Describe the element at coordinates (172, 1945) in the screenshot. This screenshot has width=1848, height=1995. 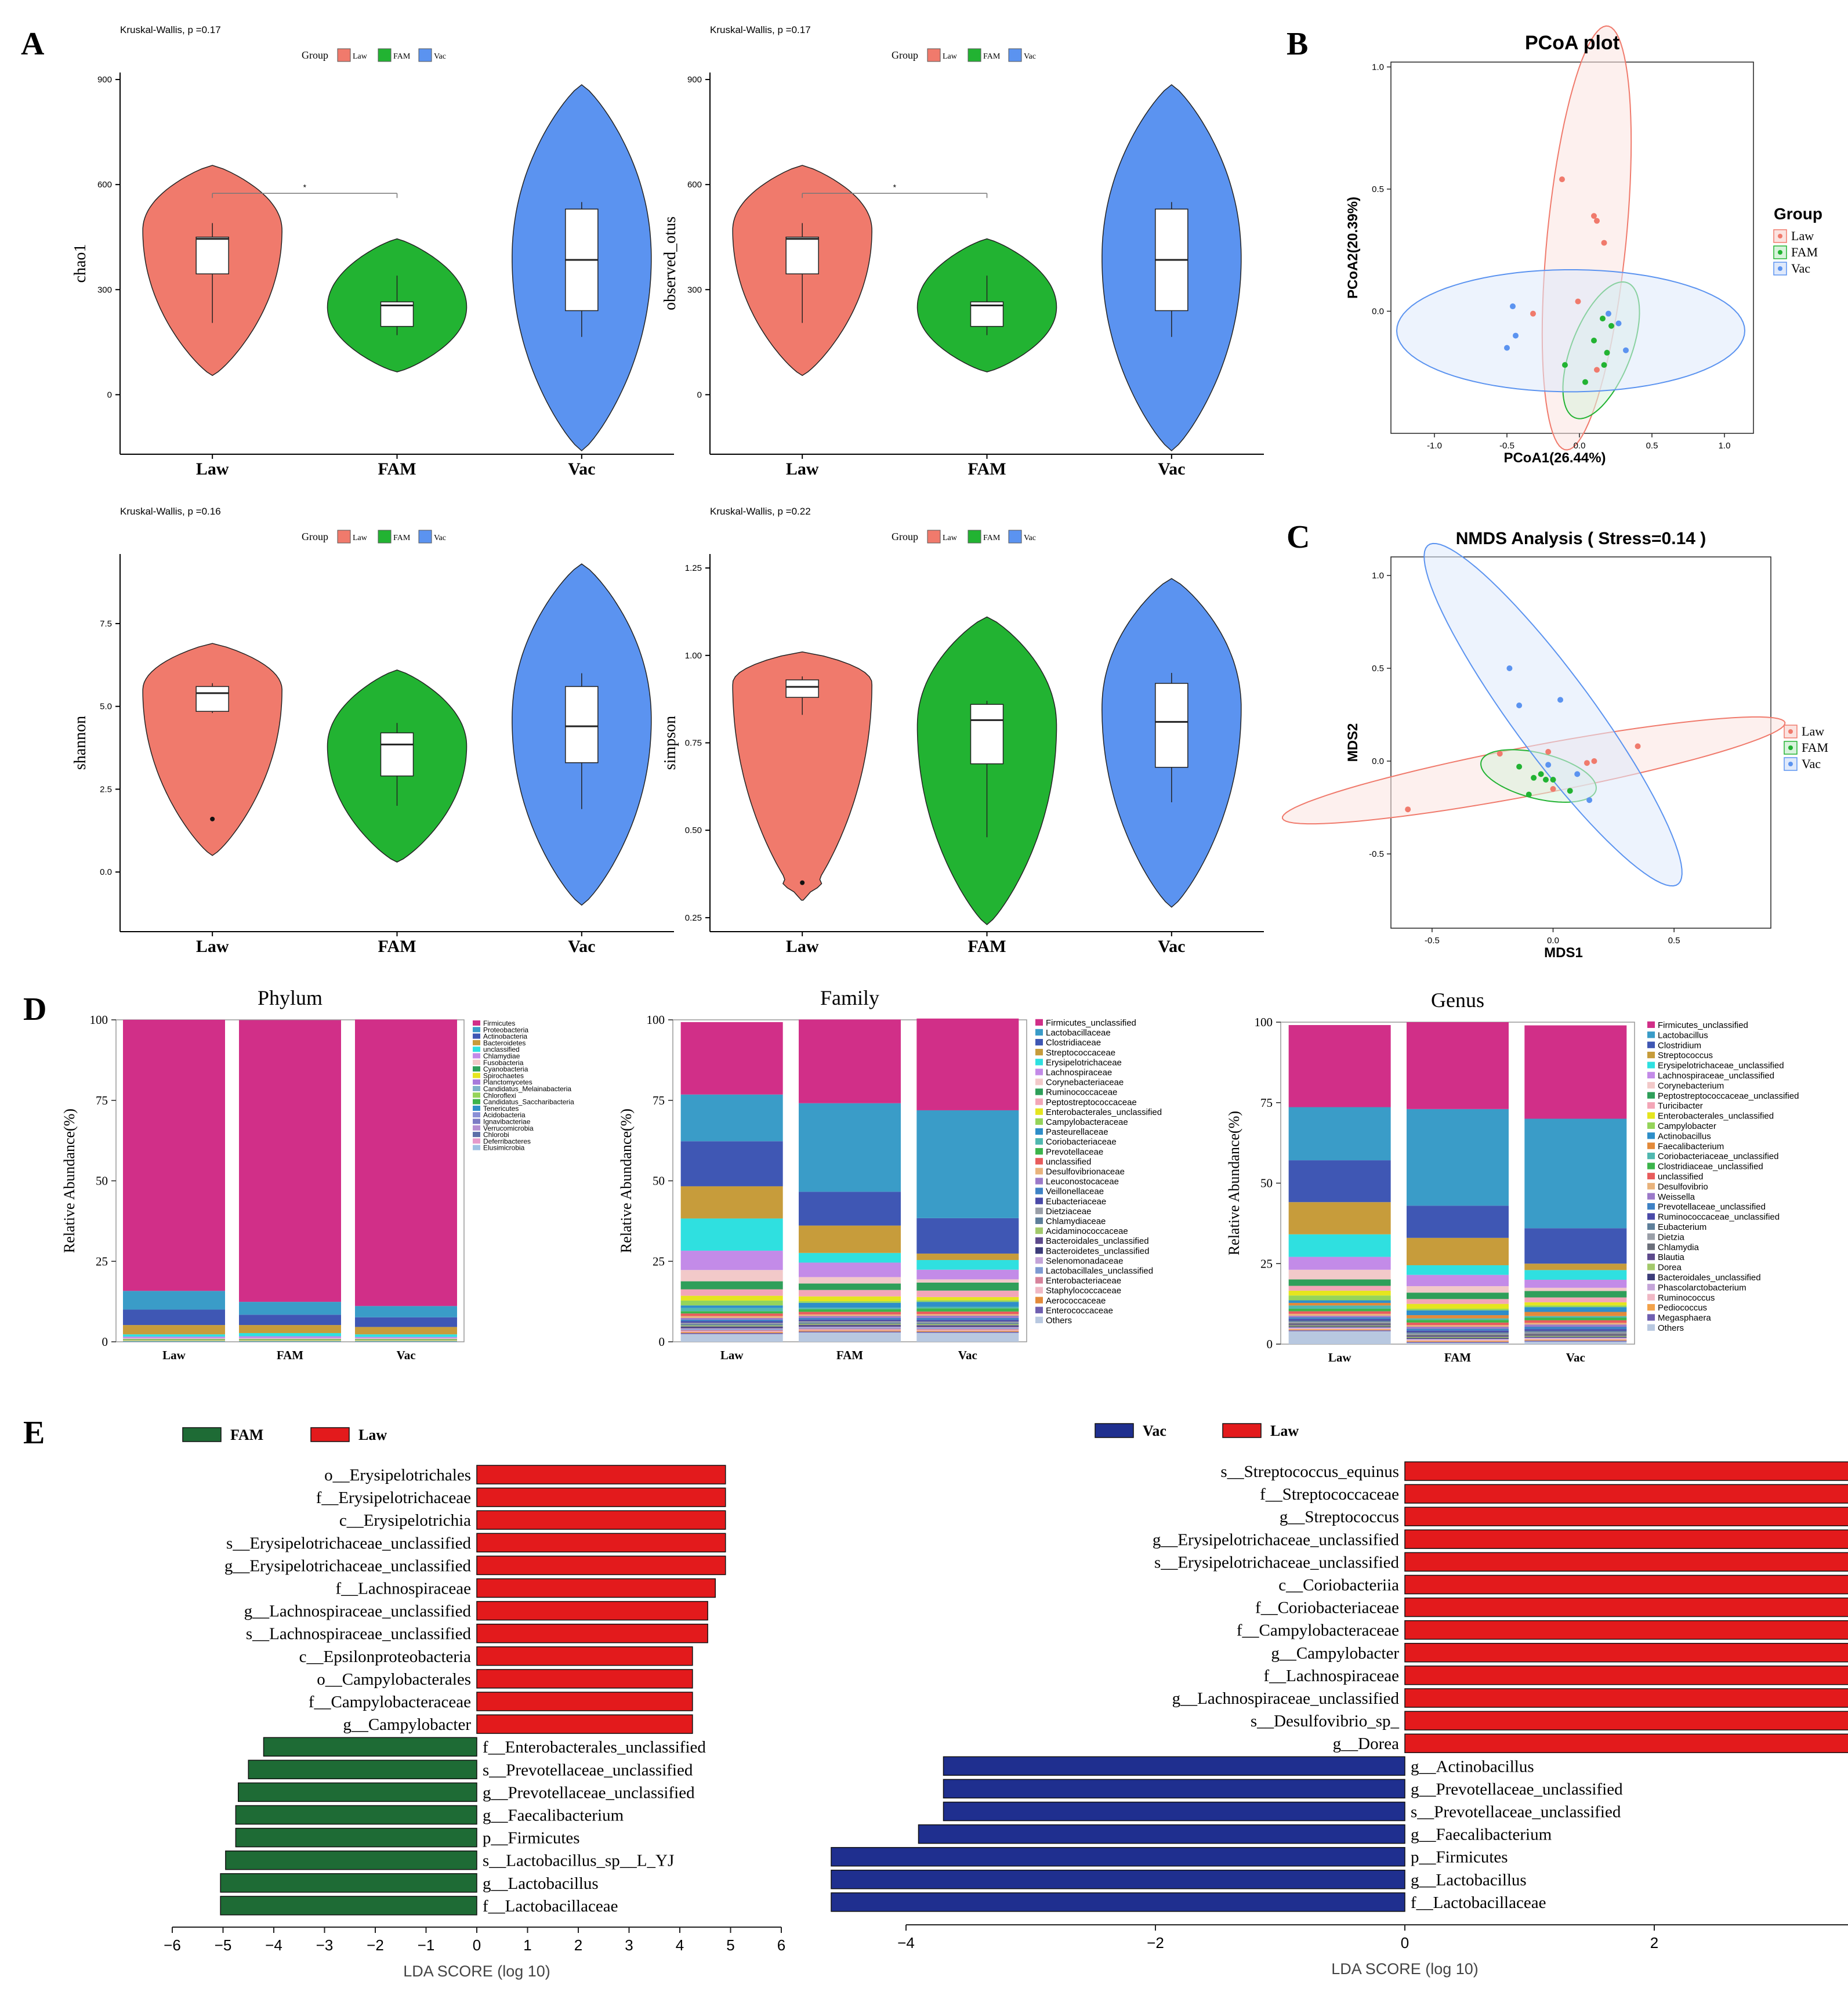
I see `x-tick-label: −6` at that location.